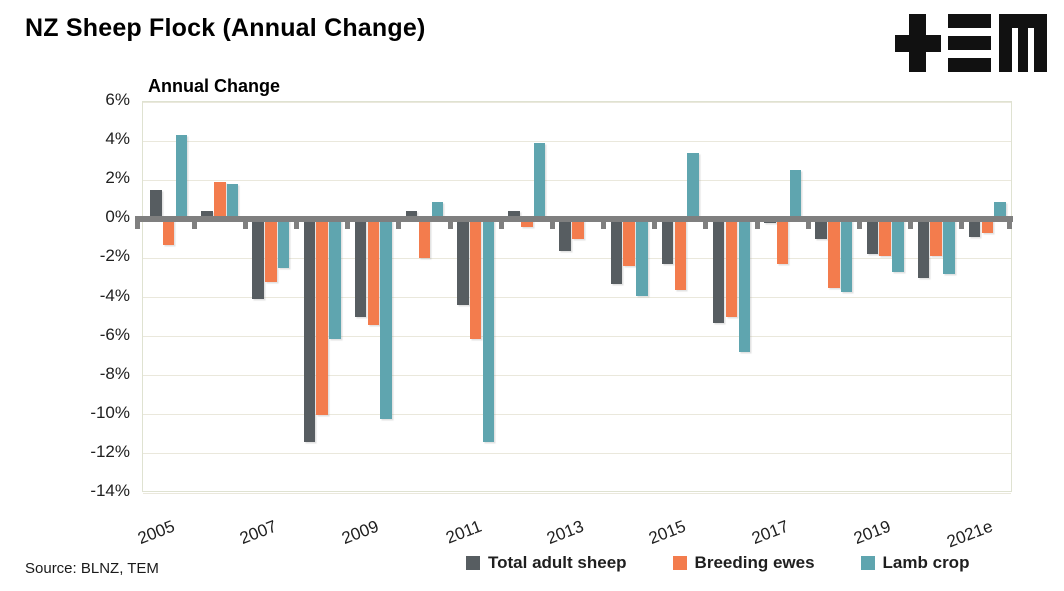 The height and width of the screenshot is (591, 1064). Describe the element at coordinates (667, 532) in the screenshot. I see `x-axis-label: 2015` at that location.